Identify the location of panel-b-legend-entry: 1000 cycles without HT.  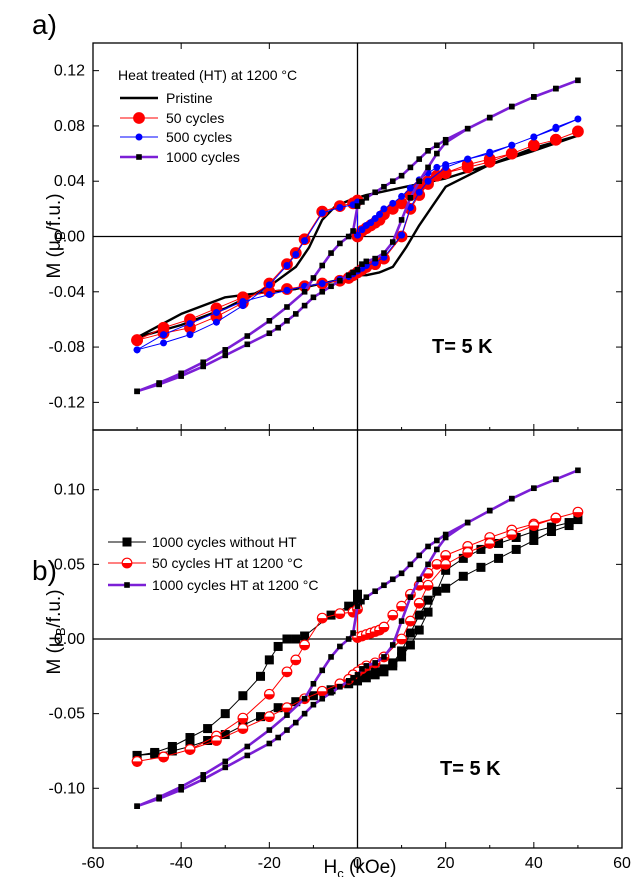
(202, 542).